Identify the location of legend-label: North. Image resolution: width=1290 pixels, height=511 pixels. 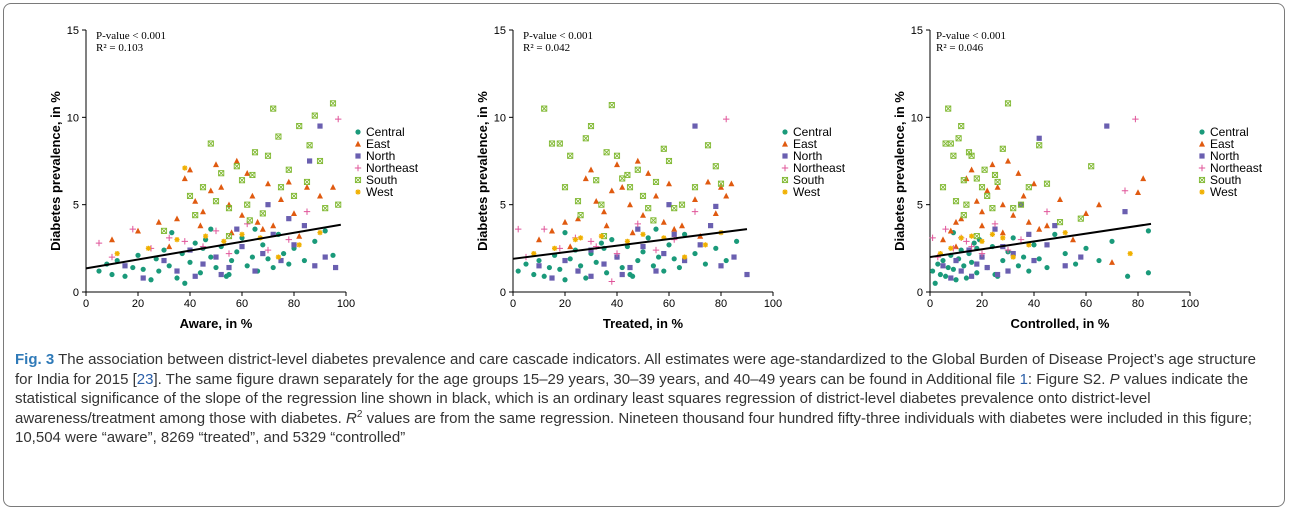
(808, 156).